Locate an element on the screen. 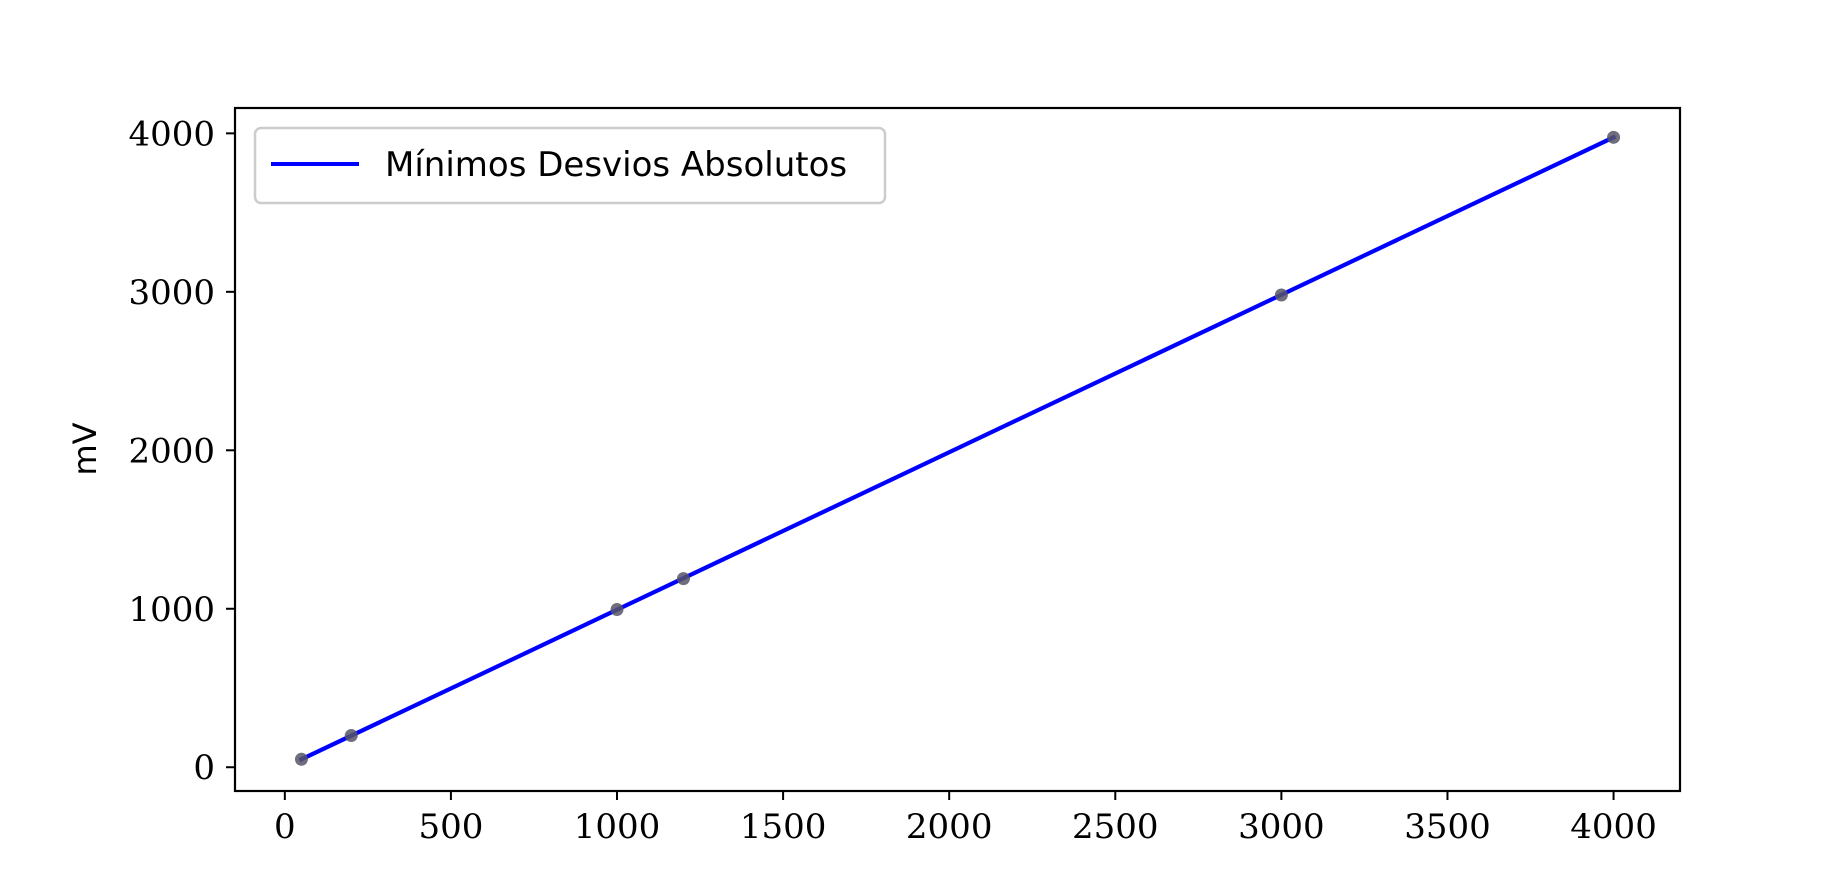 The height and width of the screenshot is (881, 1848). x-tick-label: 3500 is located at coordinates (1447, 827).